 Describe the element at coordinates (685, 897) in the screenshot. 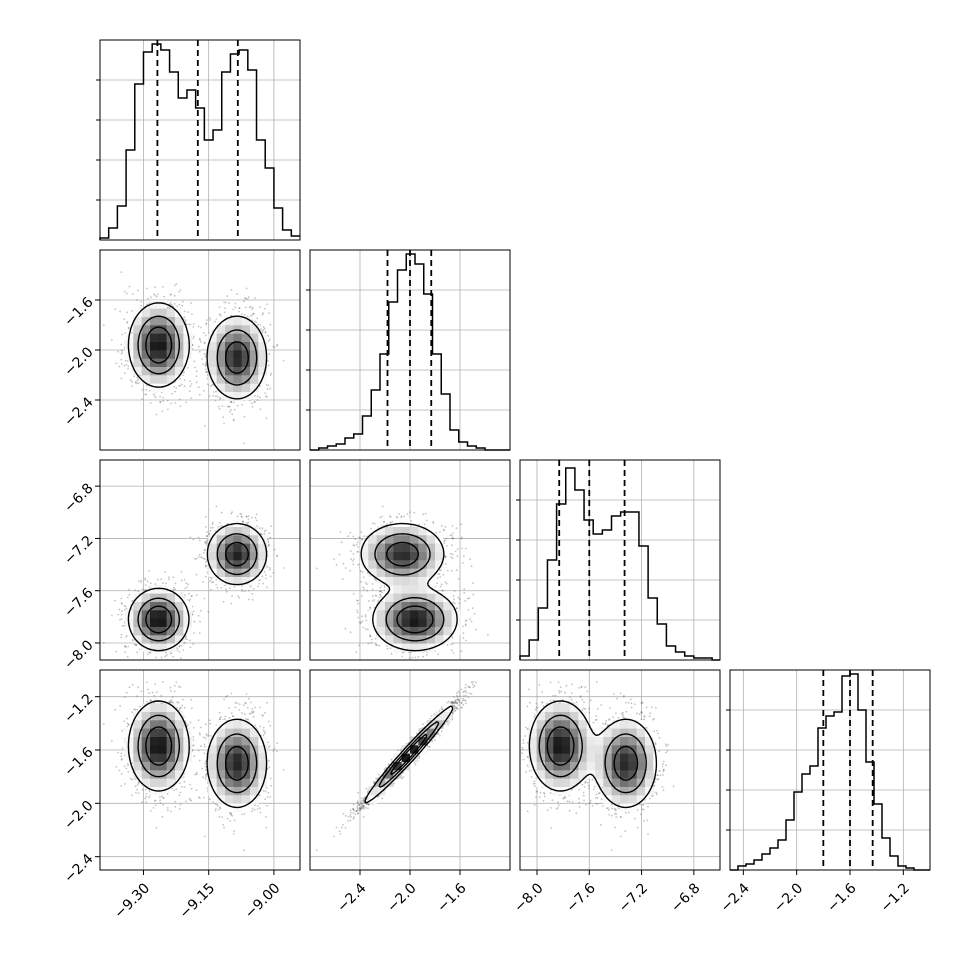

I see `x-tick-label: −6.8` at that location.